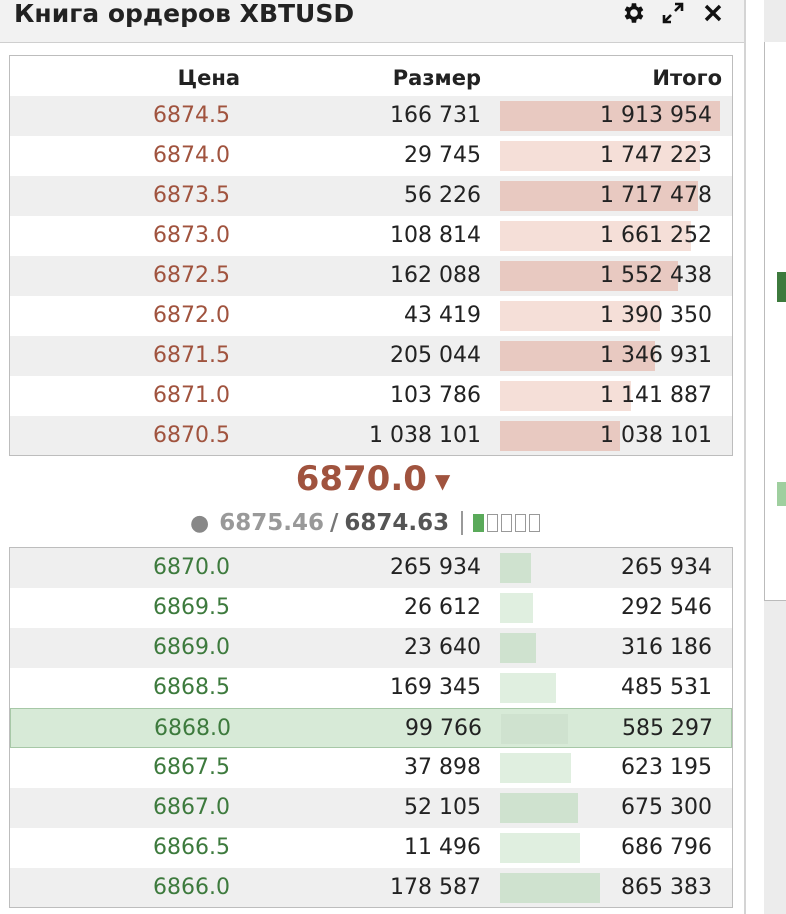 The height and width of the screenshot is (914, 786). Describe the element at coordinates (462, 523) in the screenshot. I see `divider` at that location.